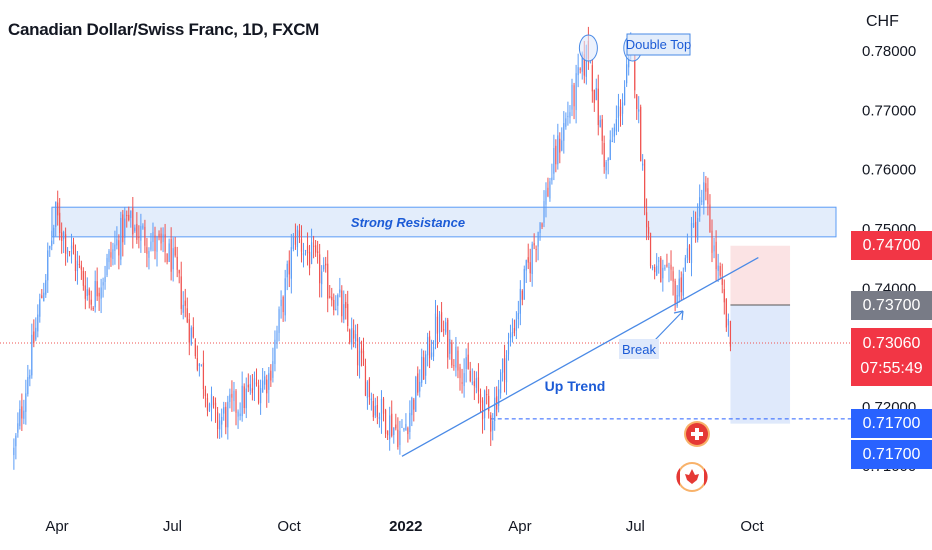 The width and height of the screenshot is (932, 550). What do you see at coordinates (692, 477) in the screenshot?
I see `canadian-flag-icon` at bounding box center [692, 477].